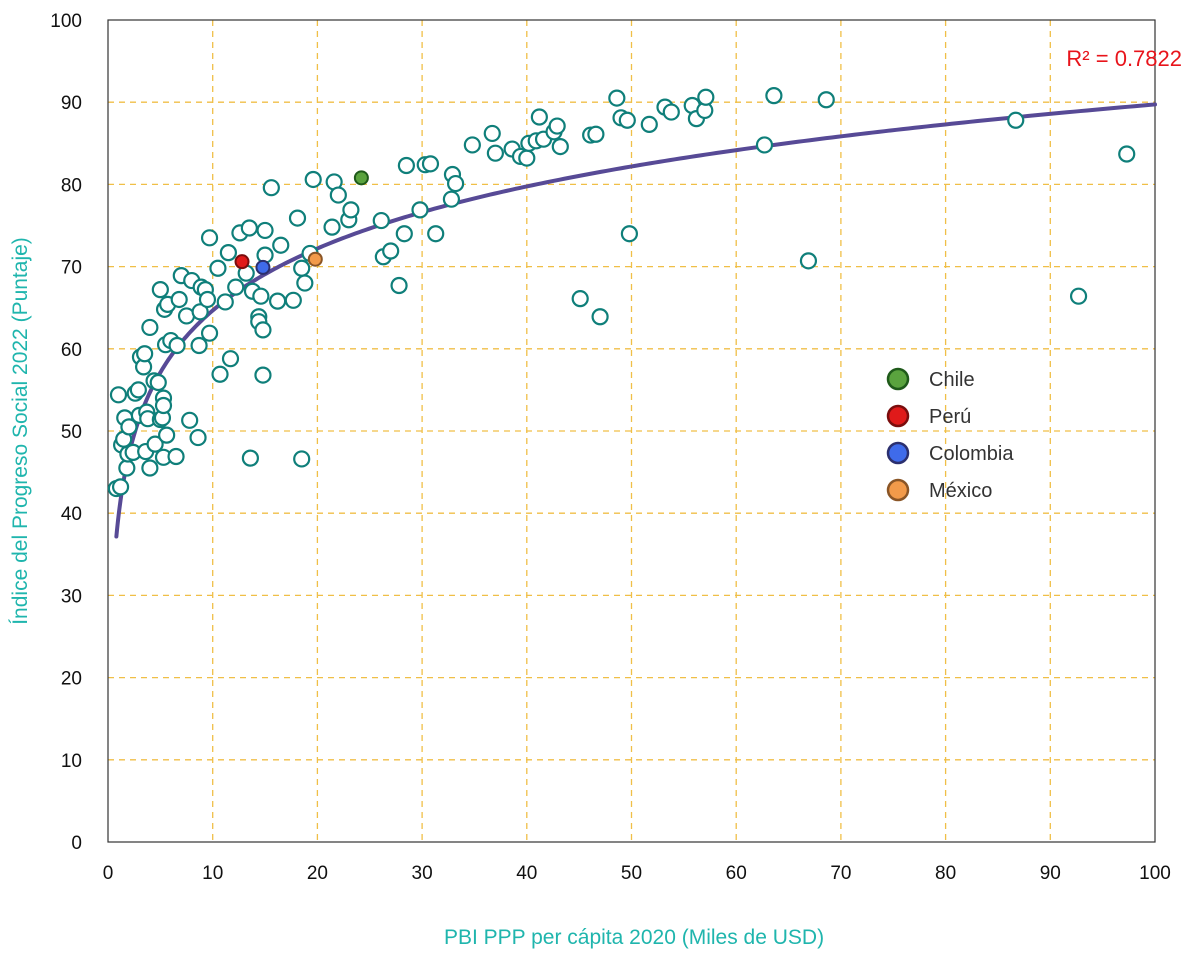  What do you see at coordinates (66, 21) in the screenshot?
I see `y-tick-label: 100` at bounding box center [66, 21].